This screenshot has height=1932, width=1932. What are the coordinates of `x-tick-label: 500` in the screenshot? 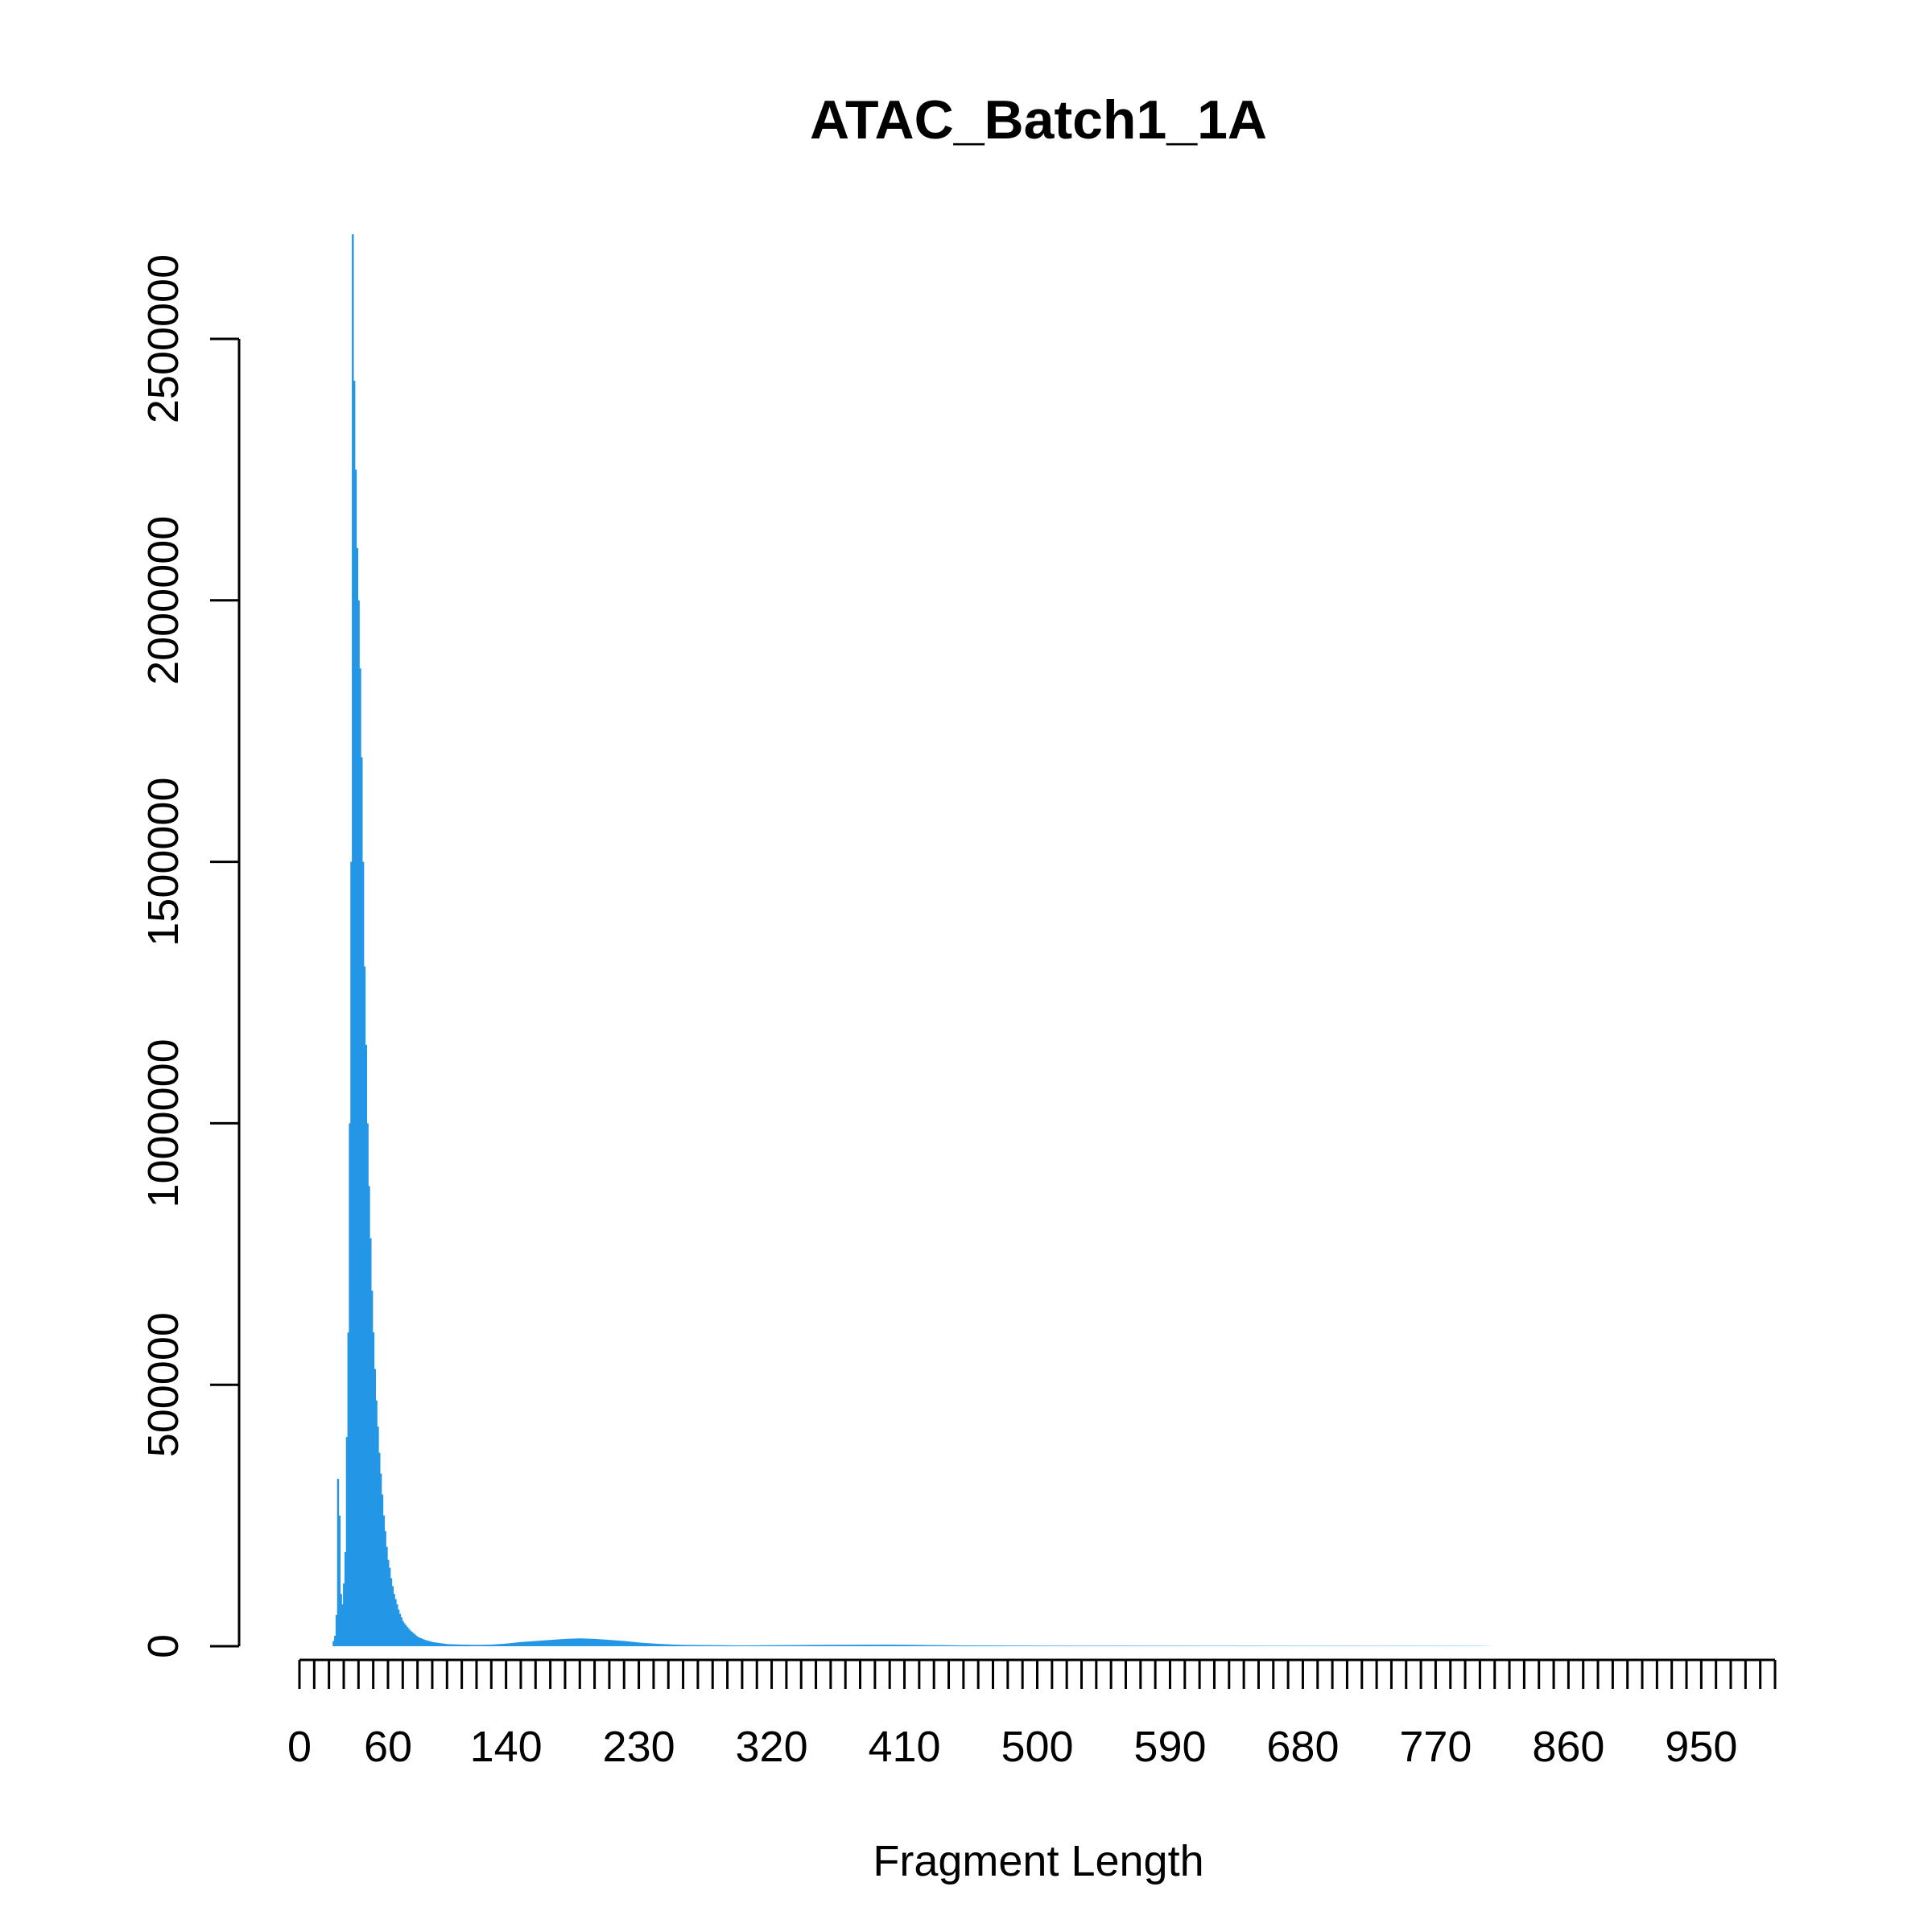 It's located at (1037, 1747).